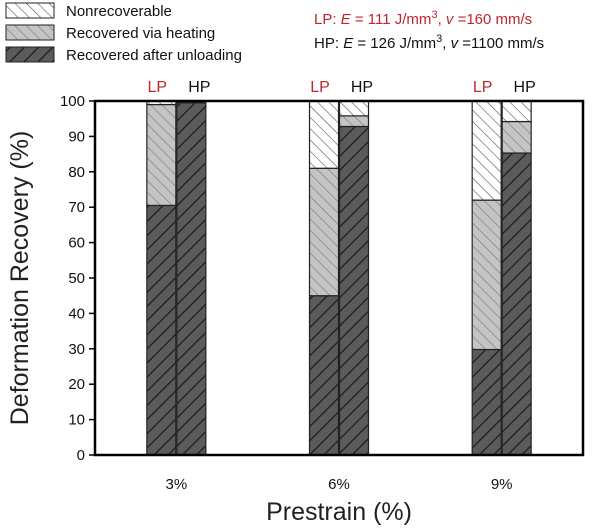 The width and height of the screenshot is (598, 530). I want to click on legend-swatch-nonrecoverable, so click(30, 10).